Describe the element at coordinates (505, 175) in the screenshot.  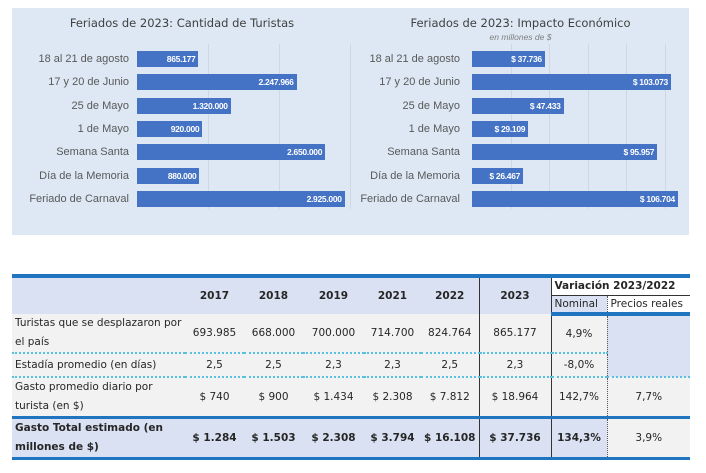
I see `bar-value-label: $ 26.467` at that location.